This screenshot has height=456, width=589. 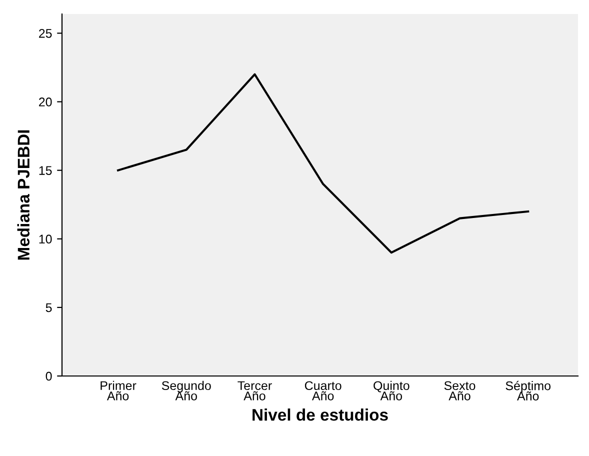 What do you see at coordinates (118, 390) in the screenshot?
I see `x-tick-label: Primer Año` at bounding box center [118, 390].